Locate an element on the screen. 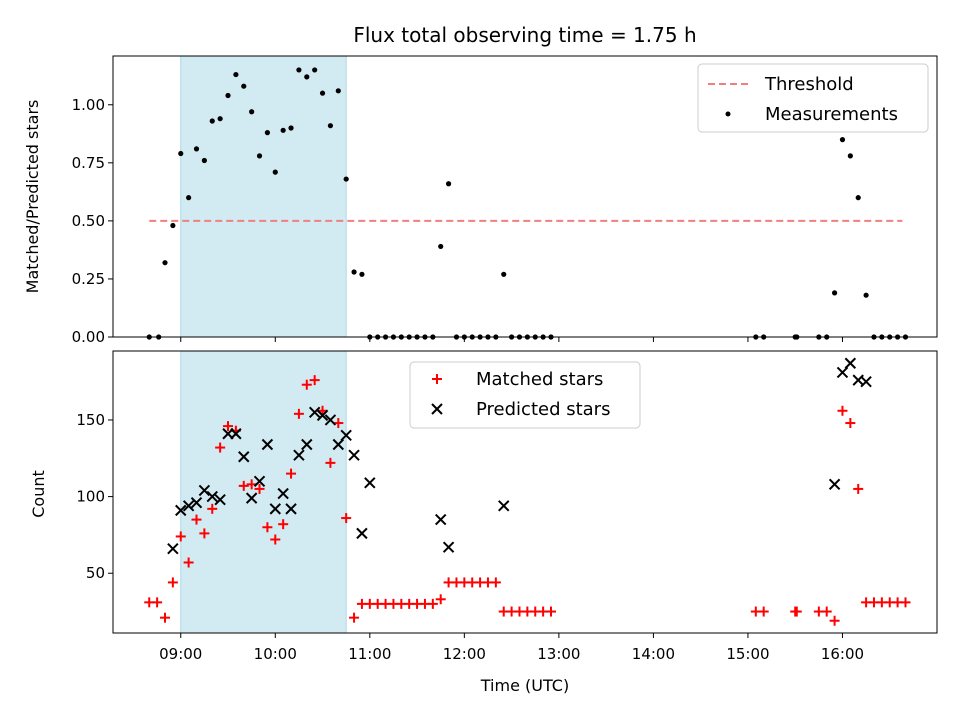 This screenshot has height=720, width=960. legend-predicted-label: Predicted stars is located at coordinates (543, 409).